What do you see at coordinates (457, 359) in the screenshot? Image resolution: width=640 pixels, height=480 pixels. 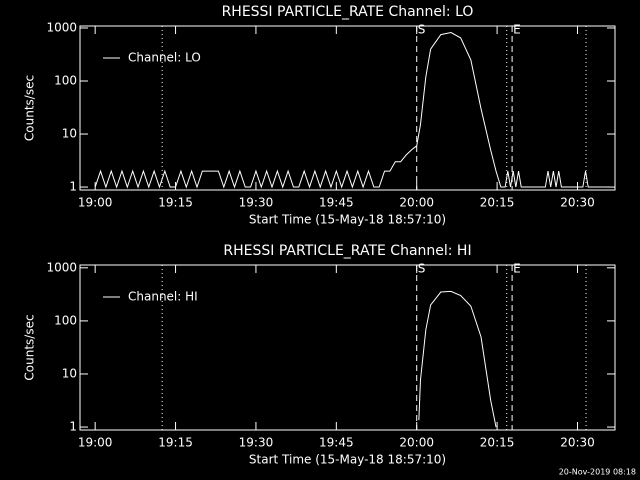 I see `data-line` at bounding box center [457, 359].